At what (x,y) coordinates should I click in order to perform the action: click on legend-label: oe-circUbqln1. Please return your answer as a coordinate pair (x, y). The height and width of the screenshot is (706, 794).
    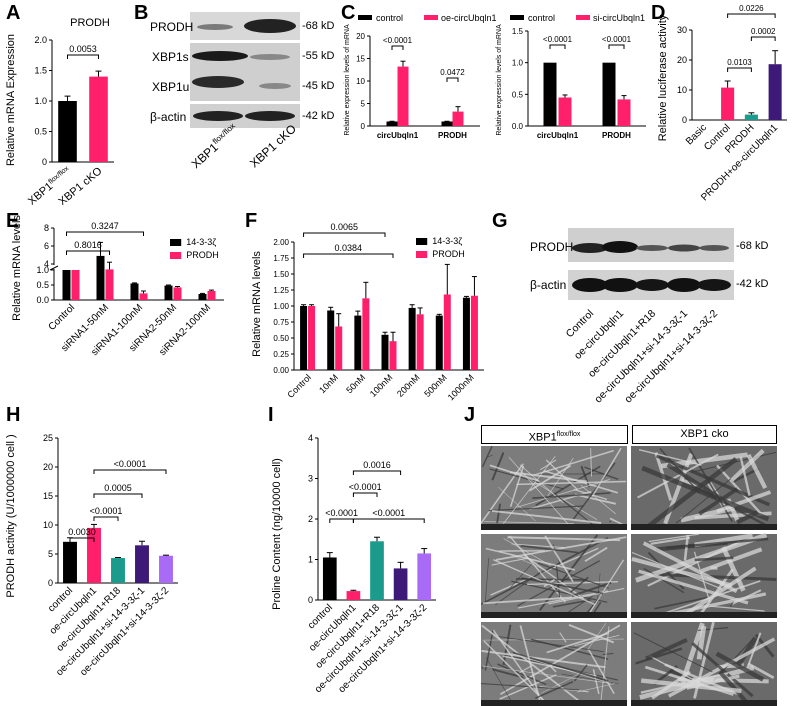
    Looking at the image, I should click on (469, 18).